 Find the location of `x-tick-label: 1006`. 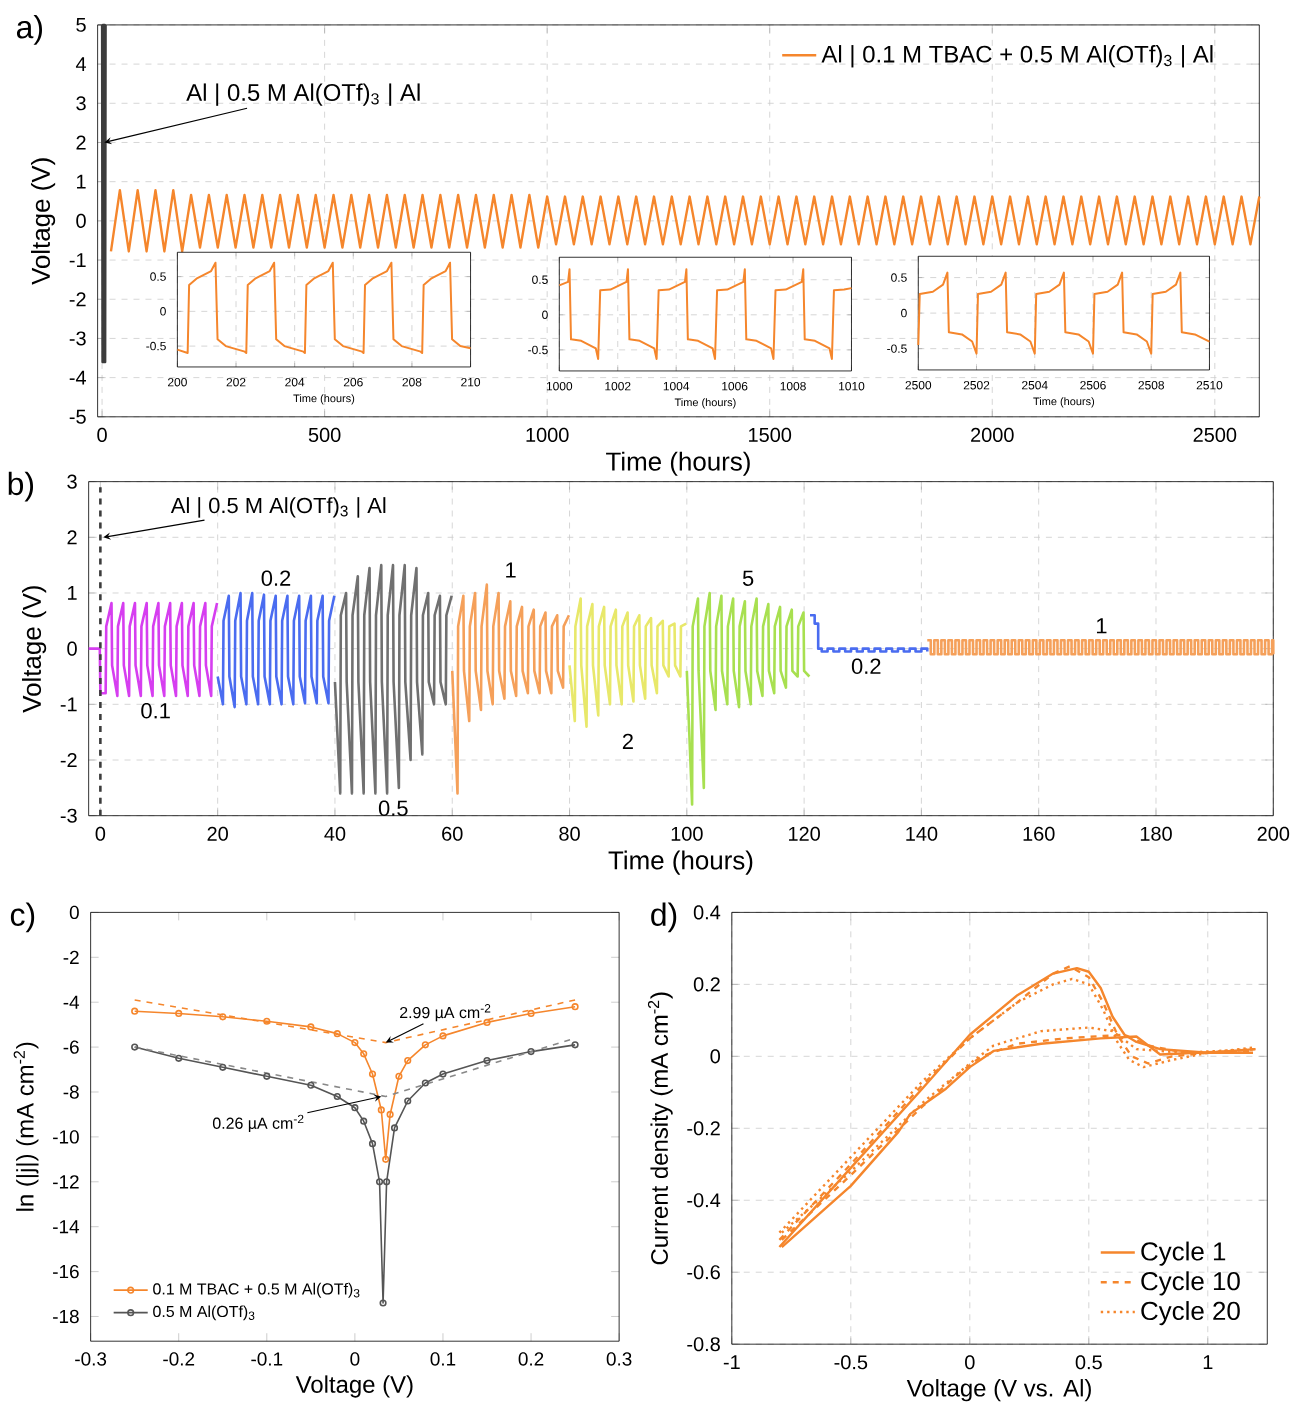

x-tick-label: 1006 is located at coordinates (735, 386).